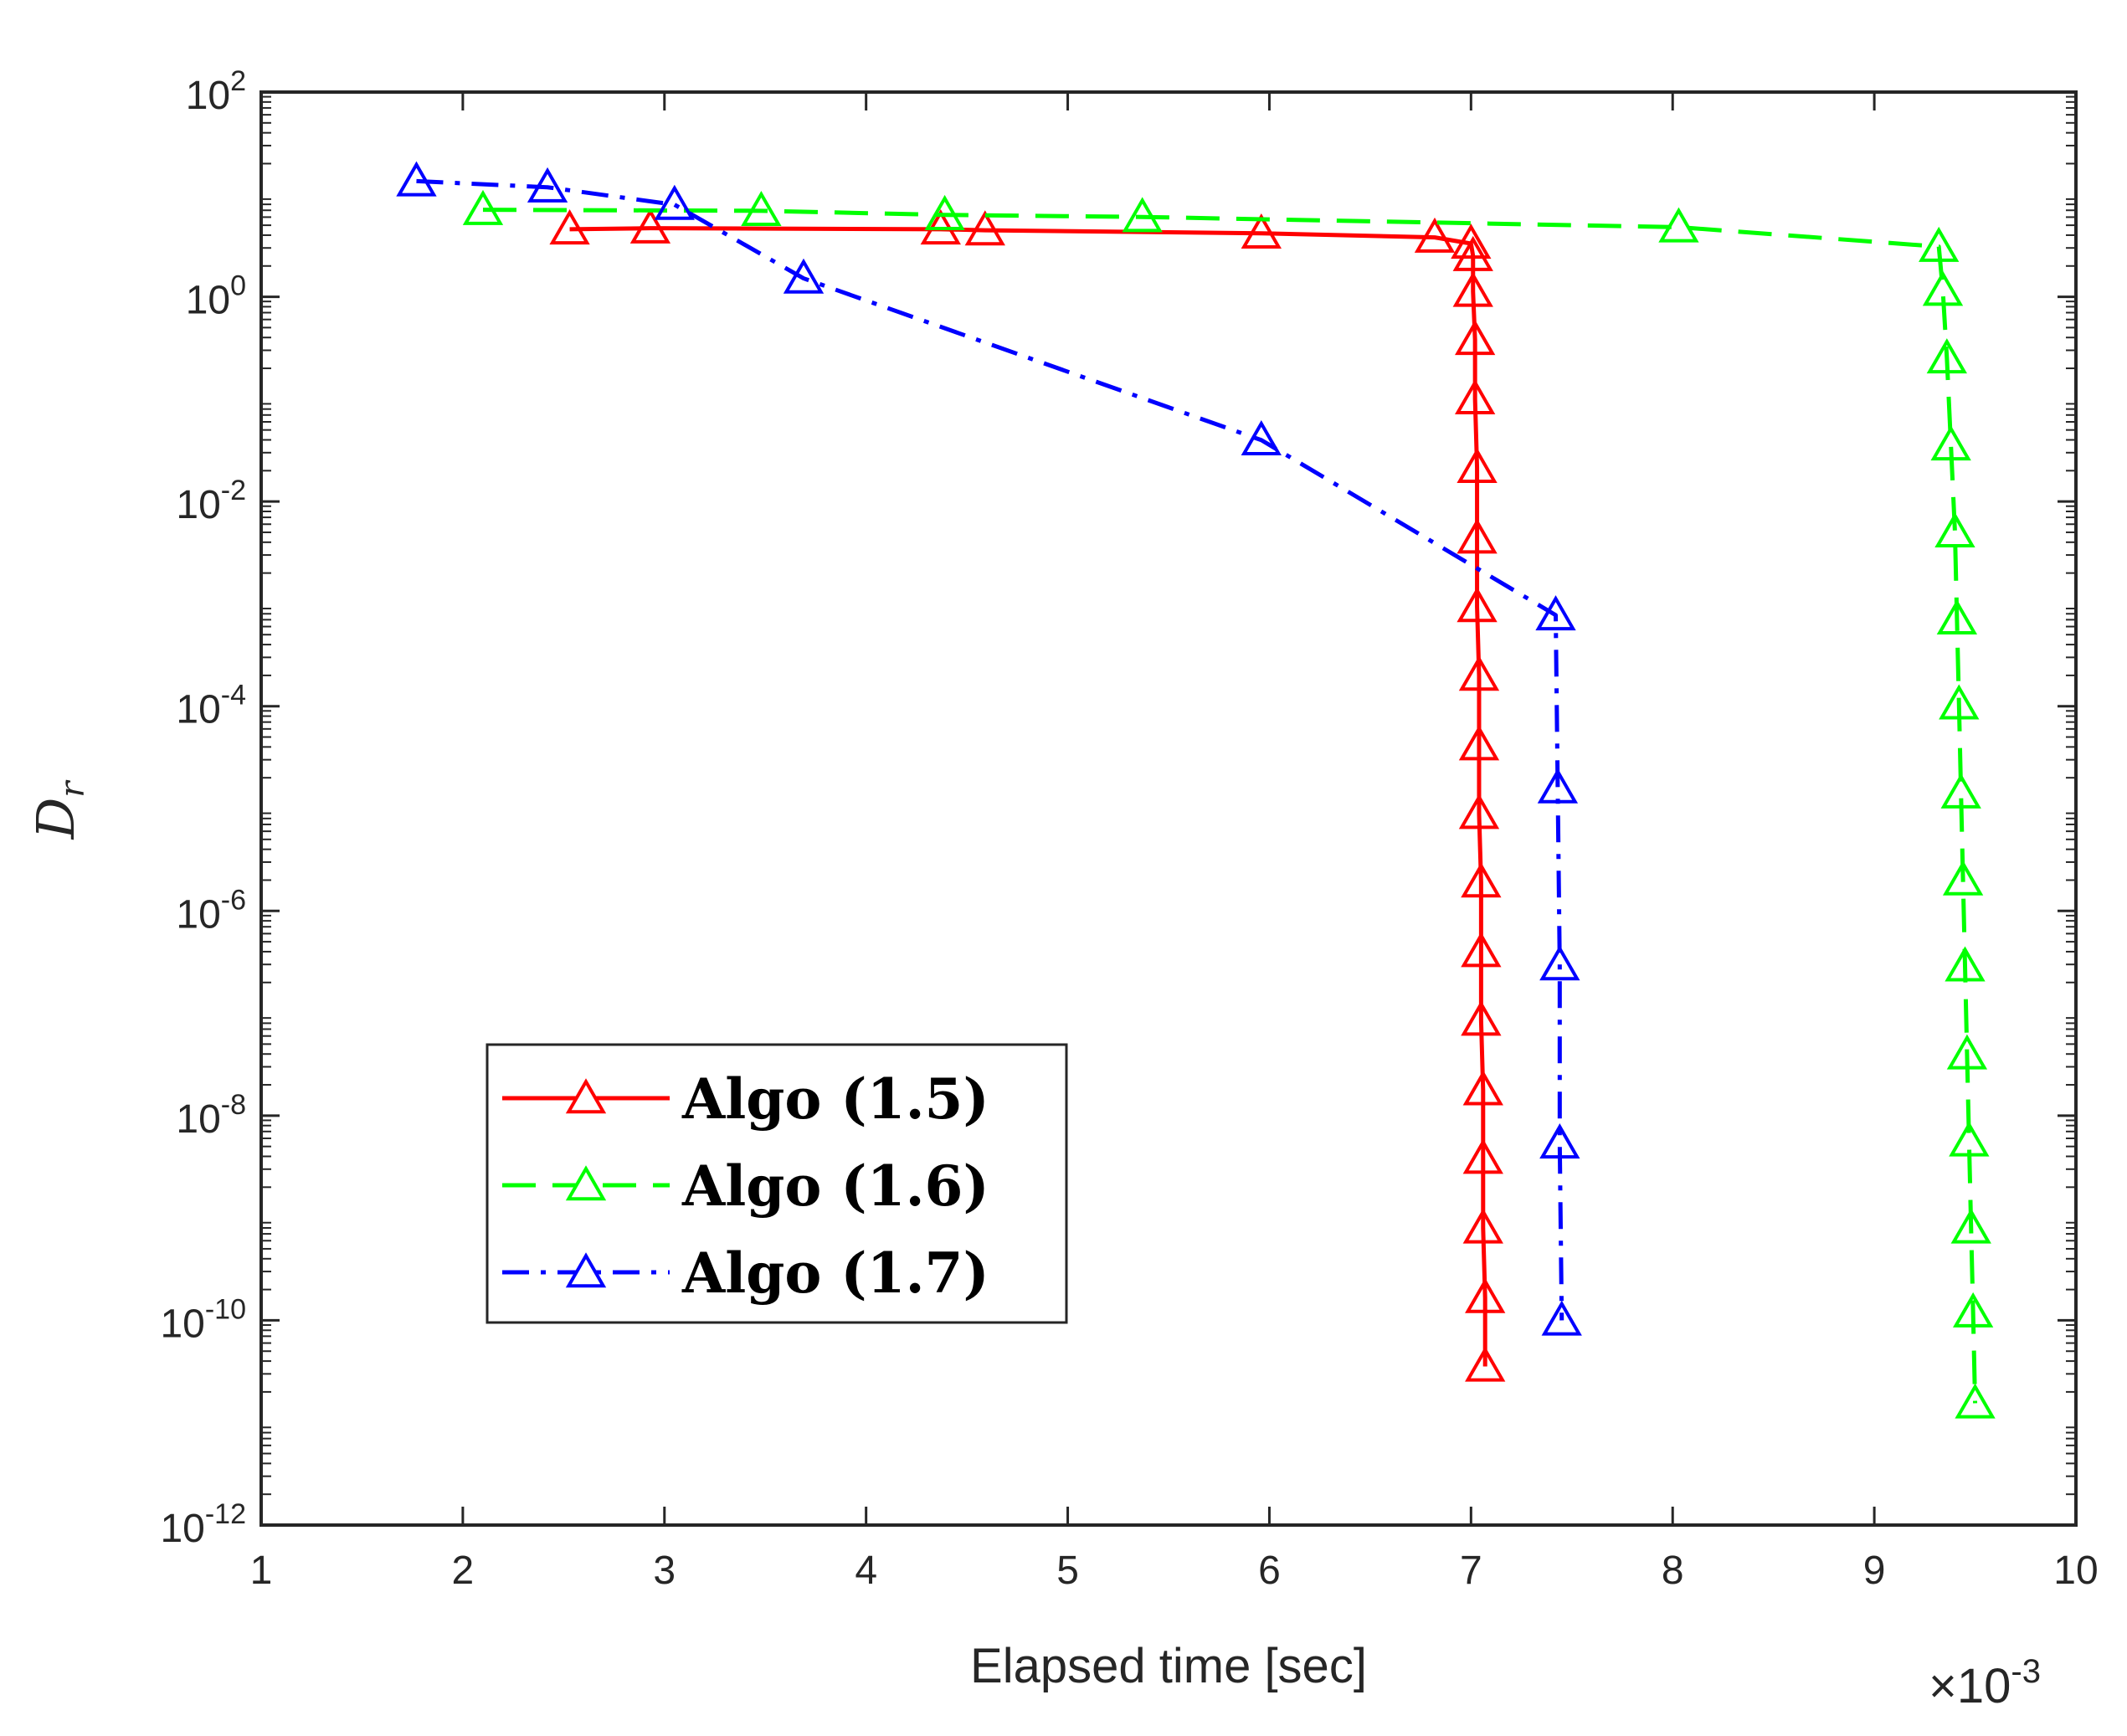 This screenshot has height=1736, width=2127. I want to click on y-tick-label: 10⁻⁸, so click(211, 1115).